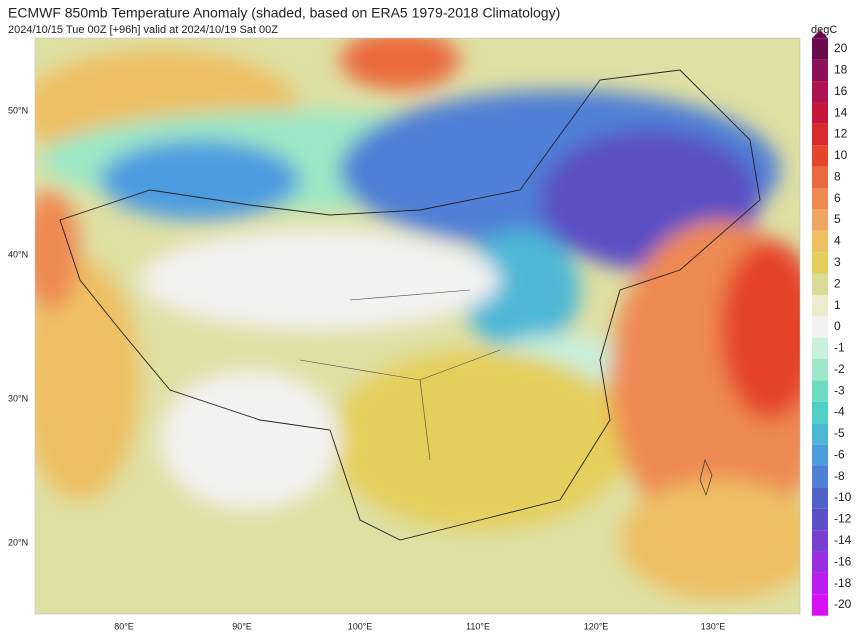 This screenshot has width=863, height=638. I want to click on colorbar-label: -3, so click(839, 390).